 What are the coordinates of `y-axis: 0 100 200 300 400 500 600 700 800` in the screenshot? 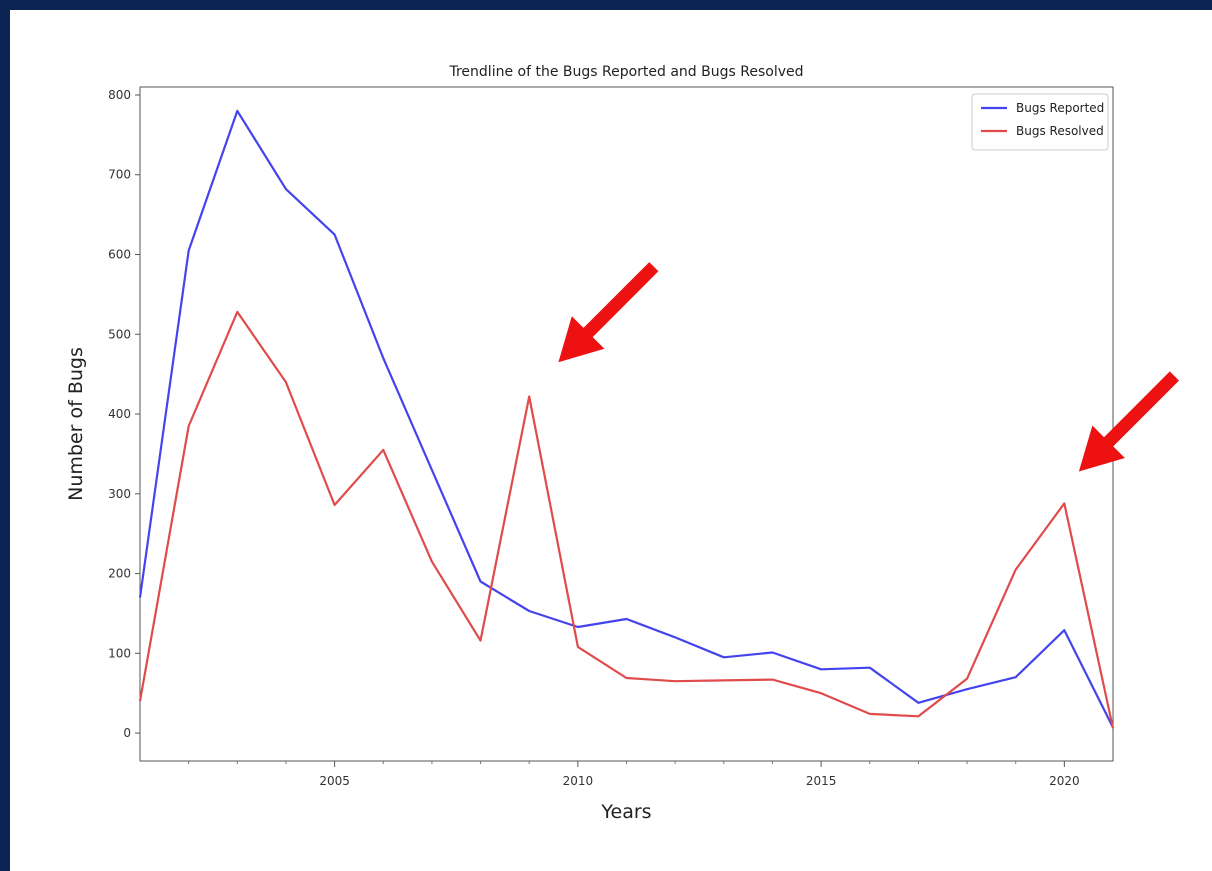 It's located at (124, 414).